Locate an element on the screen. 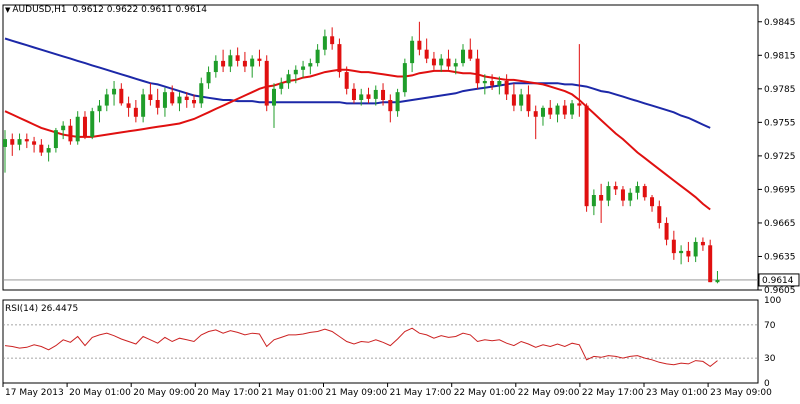 The height and width of the screenshot is (404, 800). open-value: 0.9612 is located at coordinates (88, 10).